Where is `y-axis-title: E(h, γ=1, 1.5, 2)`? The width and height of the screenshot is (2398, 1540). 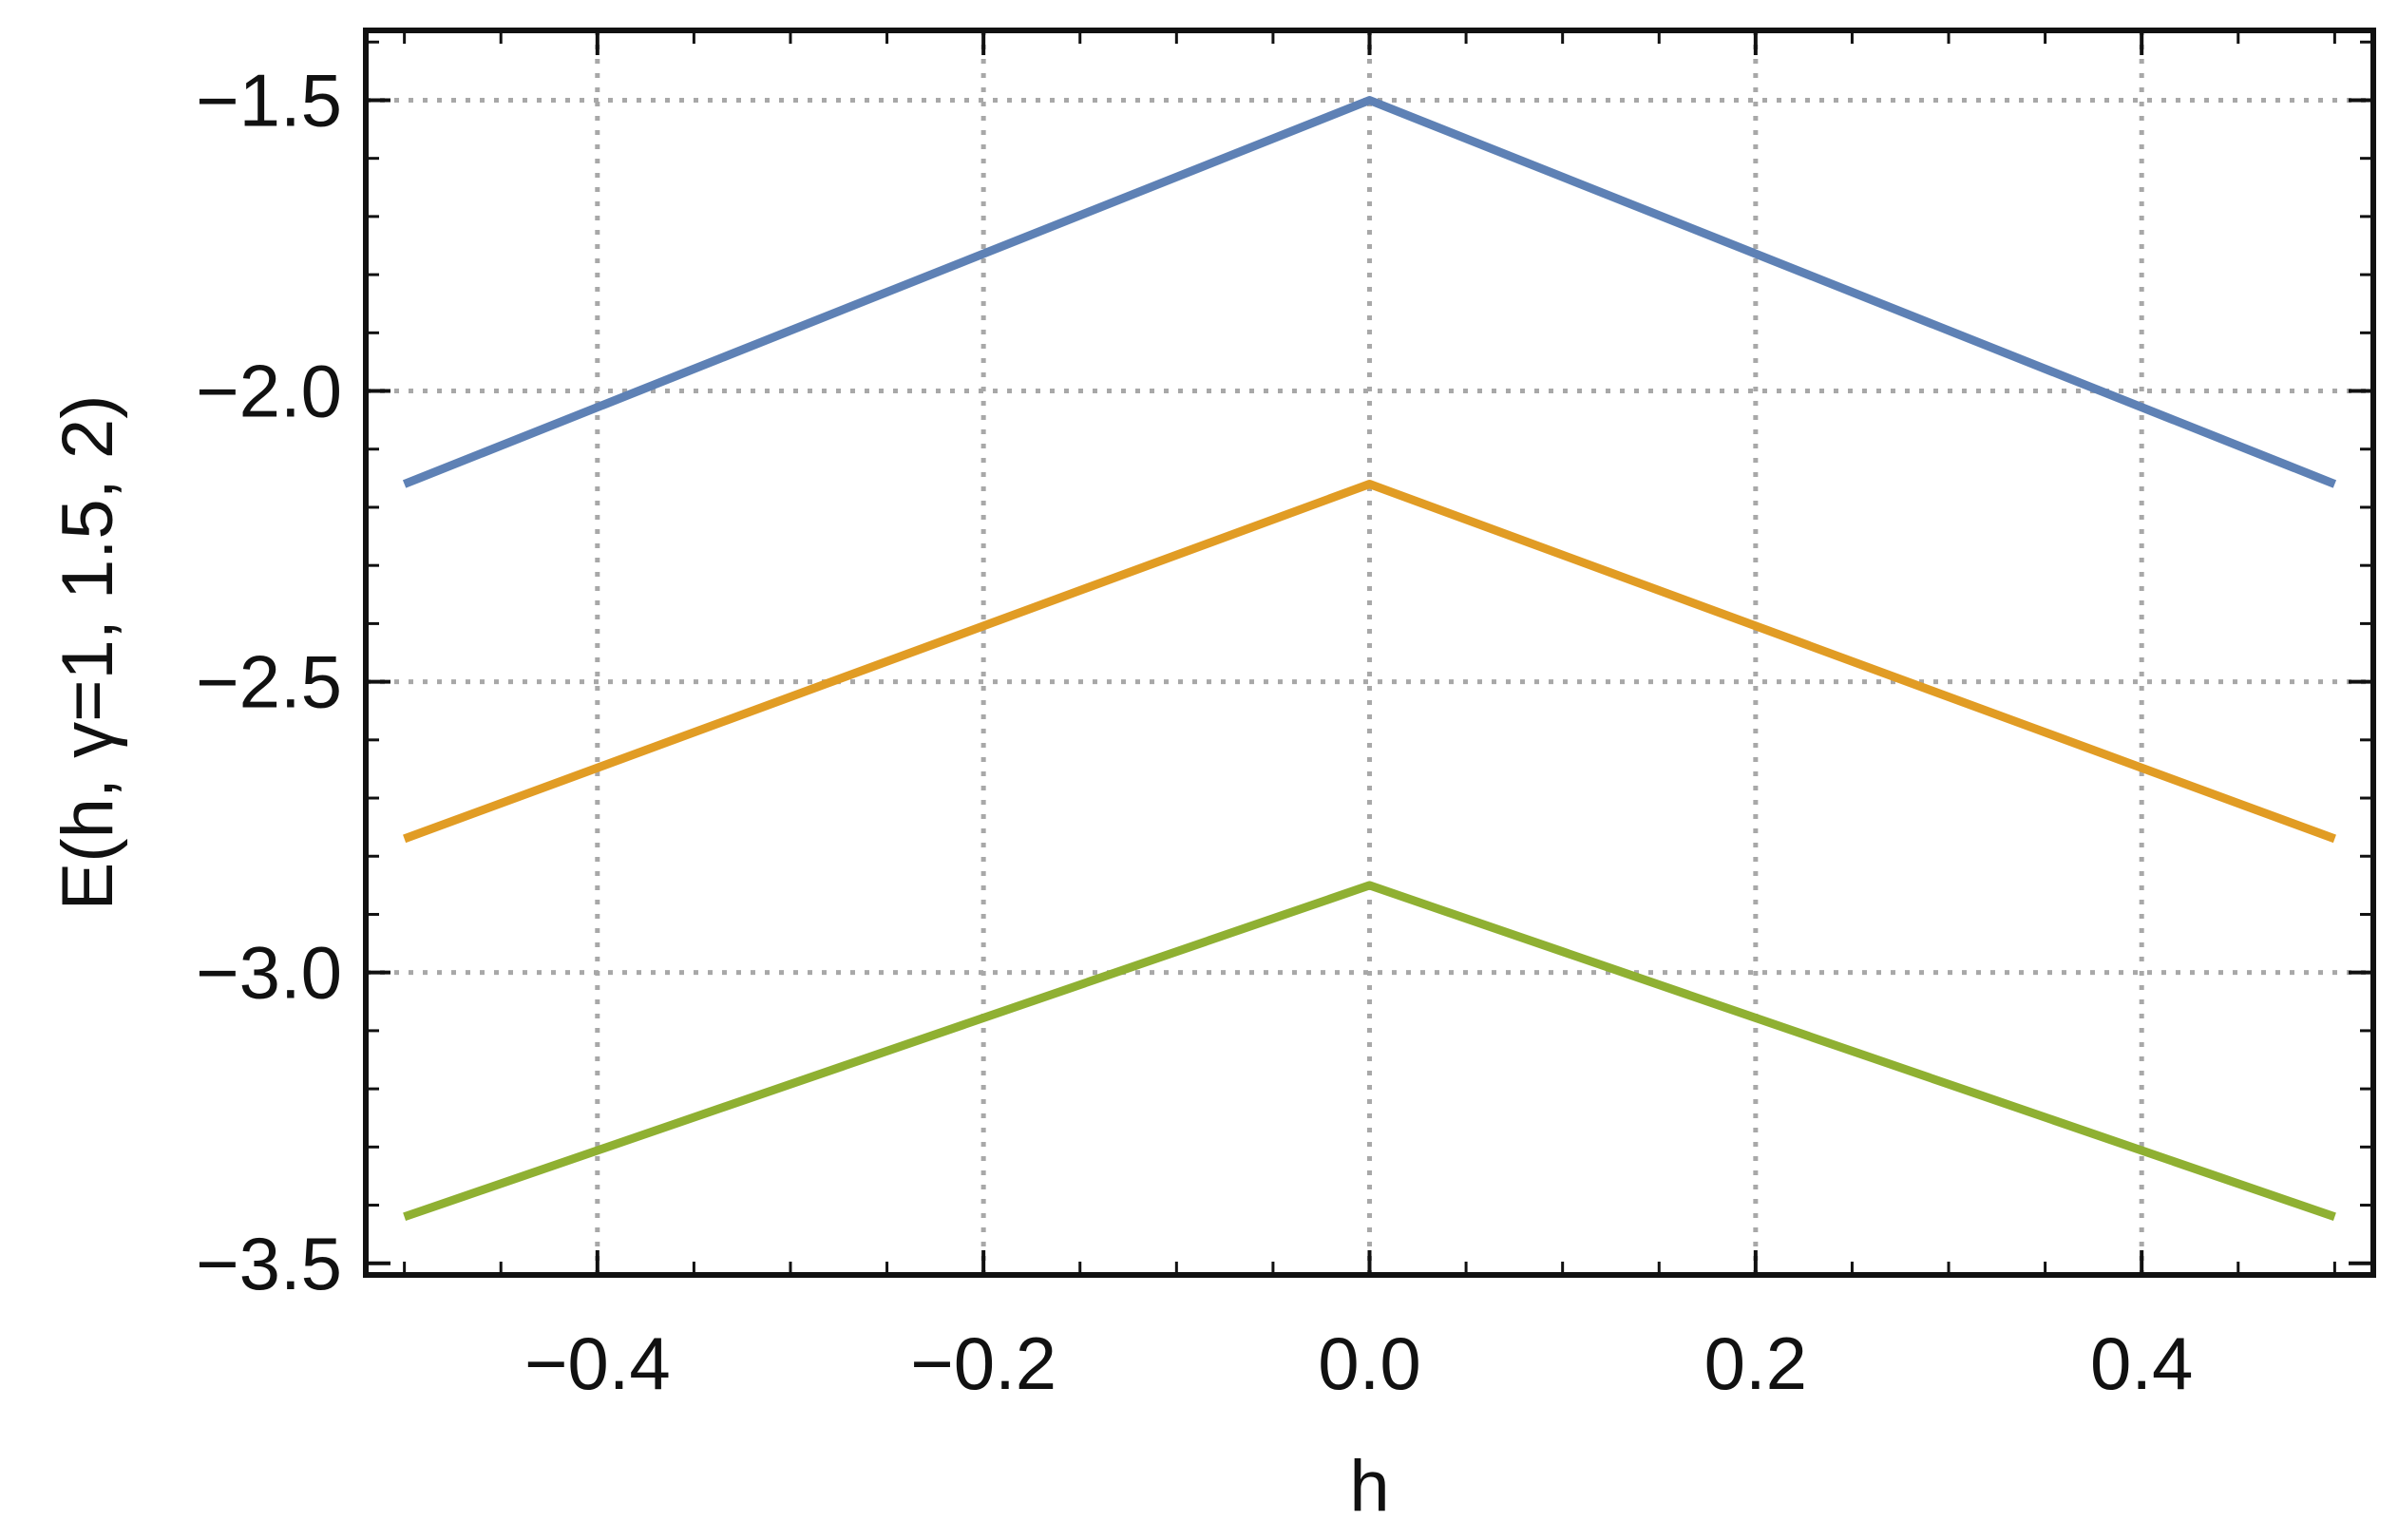
y-axis-title: E(h, γ=1, 1.5, 2) is located at coordinates (88, 653).